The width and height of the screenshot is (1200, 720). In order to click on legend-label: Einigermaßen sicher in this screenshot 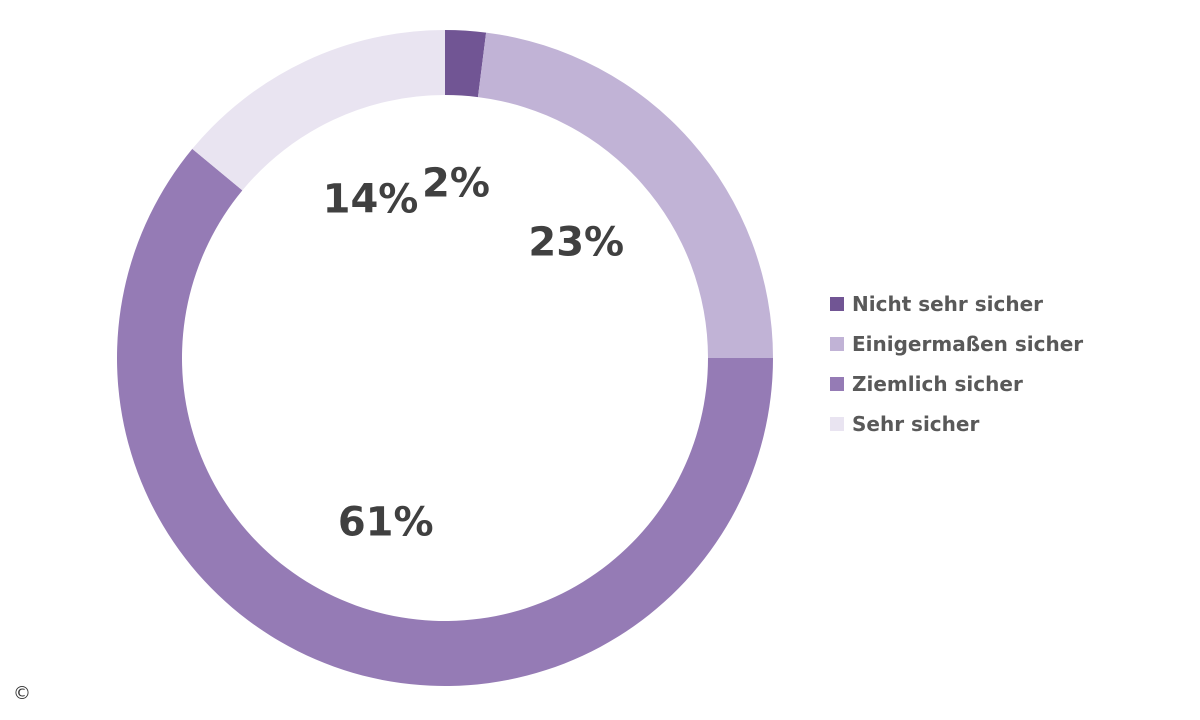, I will do `click(968, 344)`.